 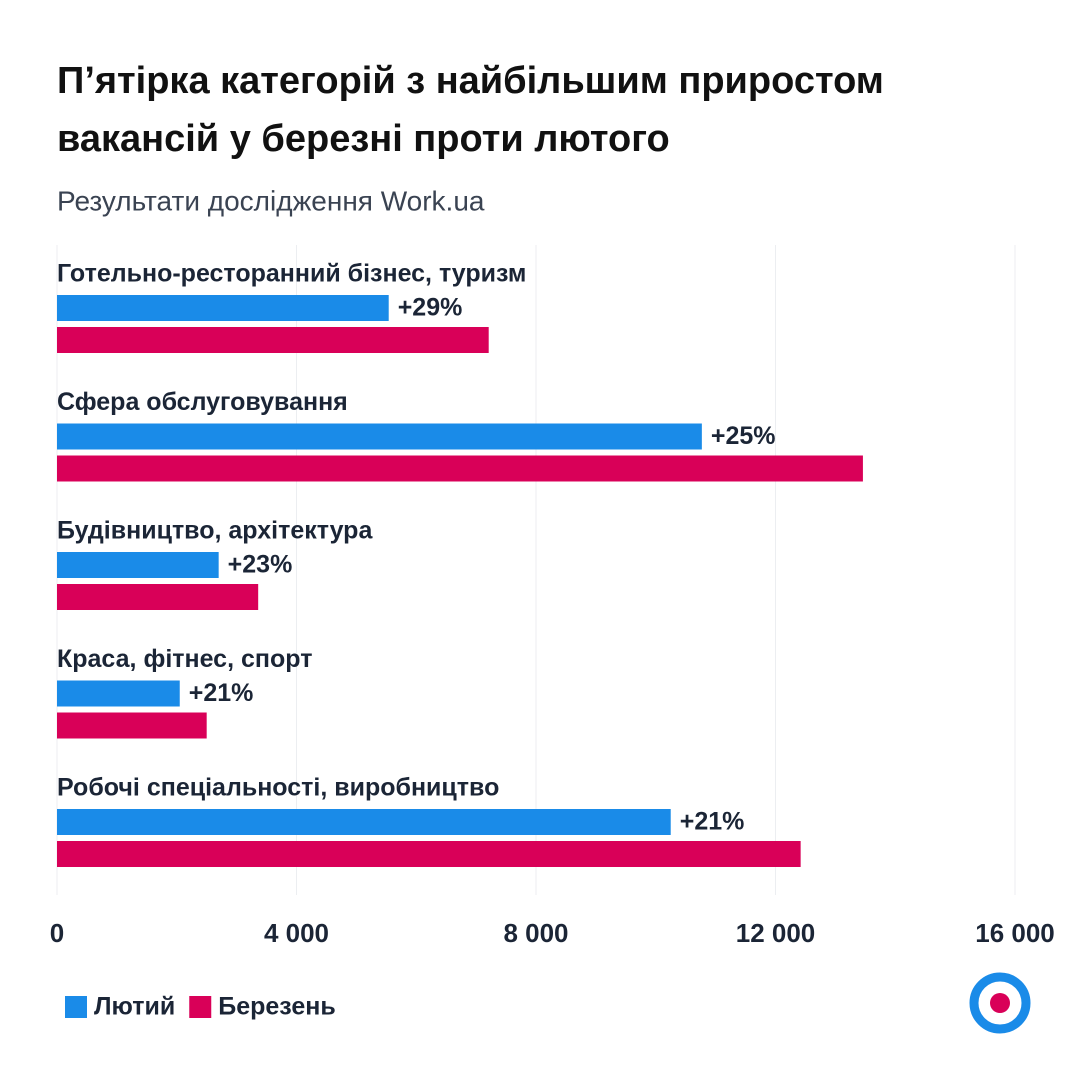 What do you see at coordinates (271, 200) in the screenshot?
I see `chart-subtitle: Результати дослідження Work.ua` at bounding box center [271, 200].